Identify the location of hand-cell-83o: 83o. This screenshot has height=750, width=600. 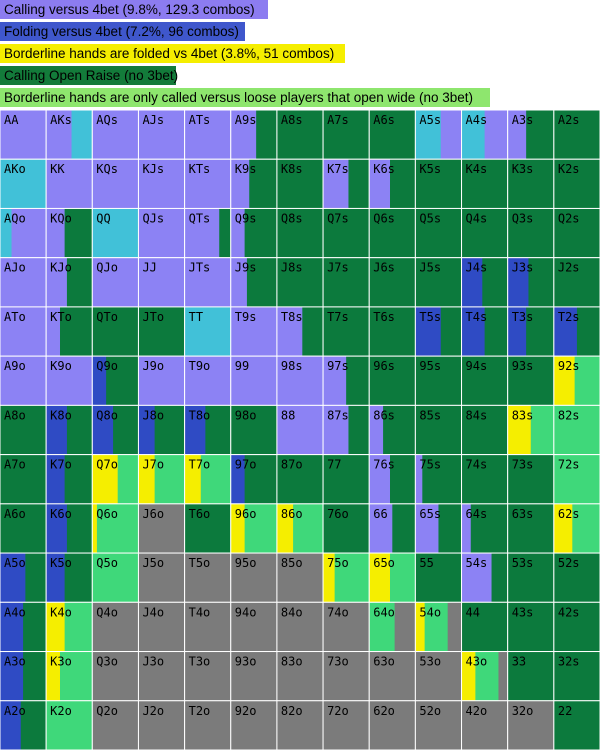
(300, 676).